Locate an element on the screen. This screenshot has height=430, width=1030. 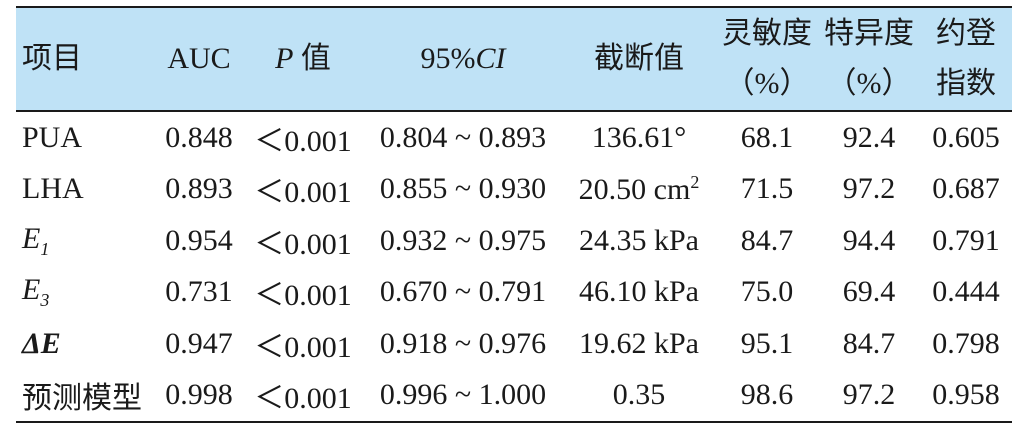
row-auc: 0.947 is located at coordinates (199, 343).